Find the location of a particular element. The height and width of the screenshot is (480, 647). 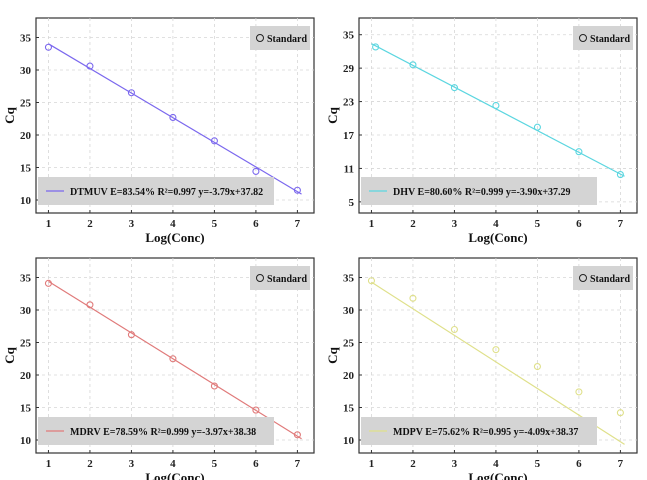

fit-legend: DHV E=80.60% R²=0.999 y=-3.90x+37.29 is located at coordinates (479, 191).